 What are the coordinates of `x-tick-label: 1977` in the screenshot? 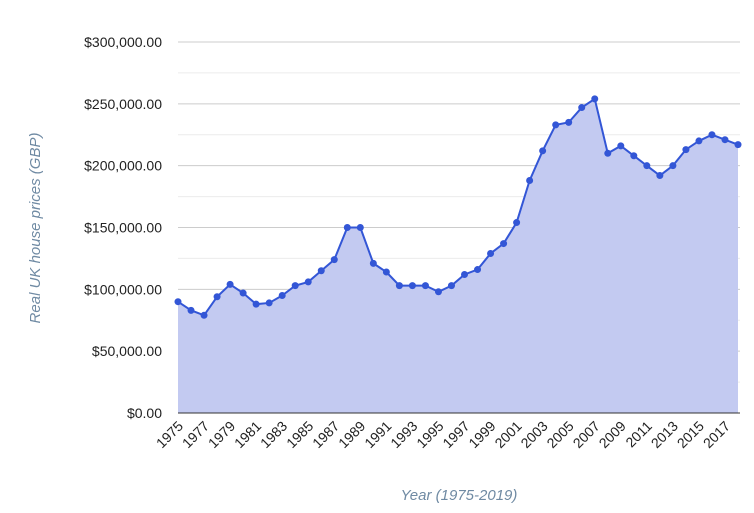 It's located at (195, 434).